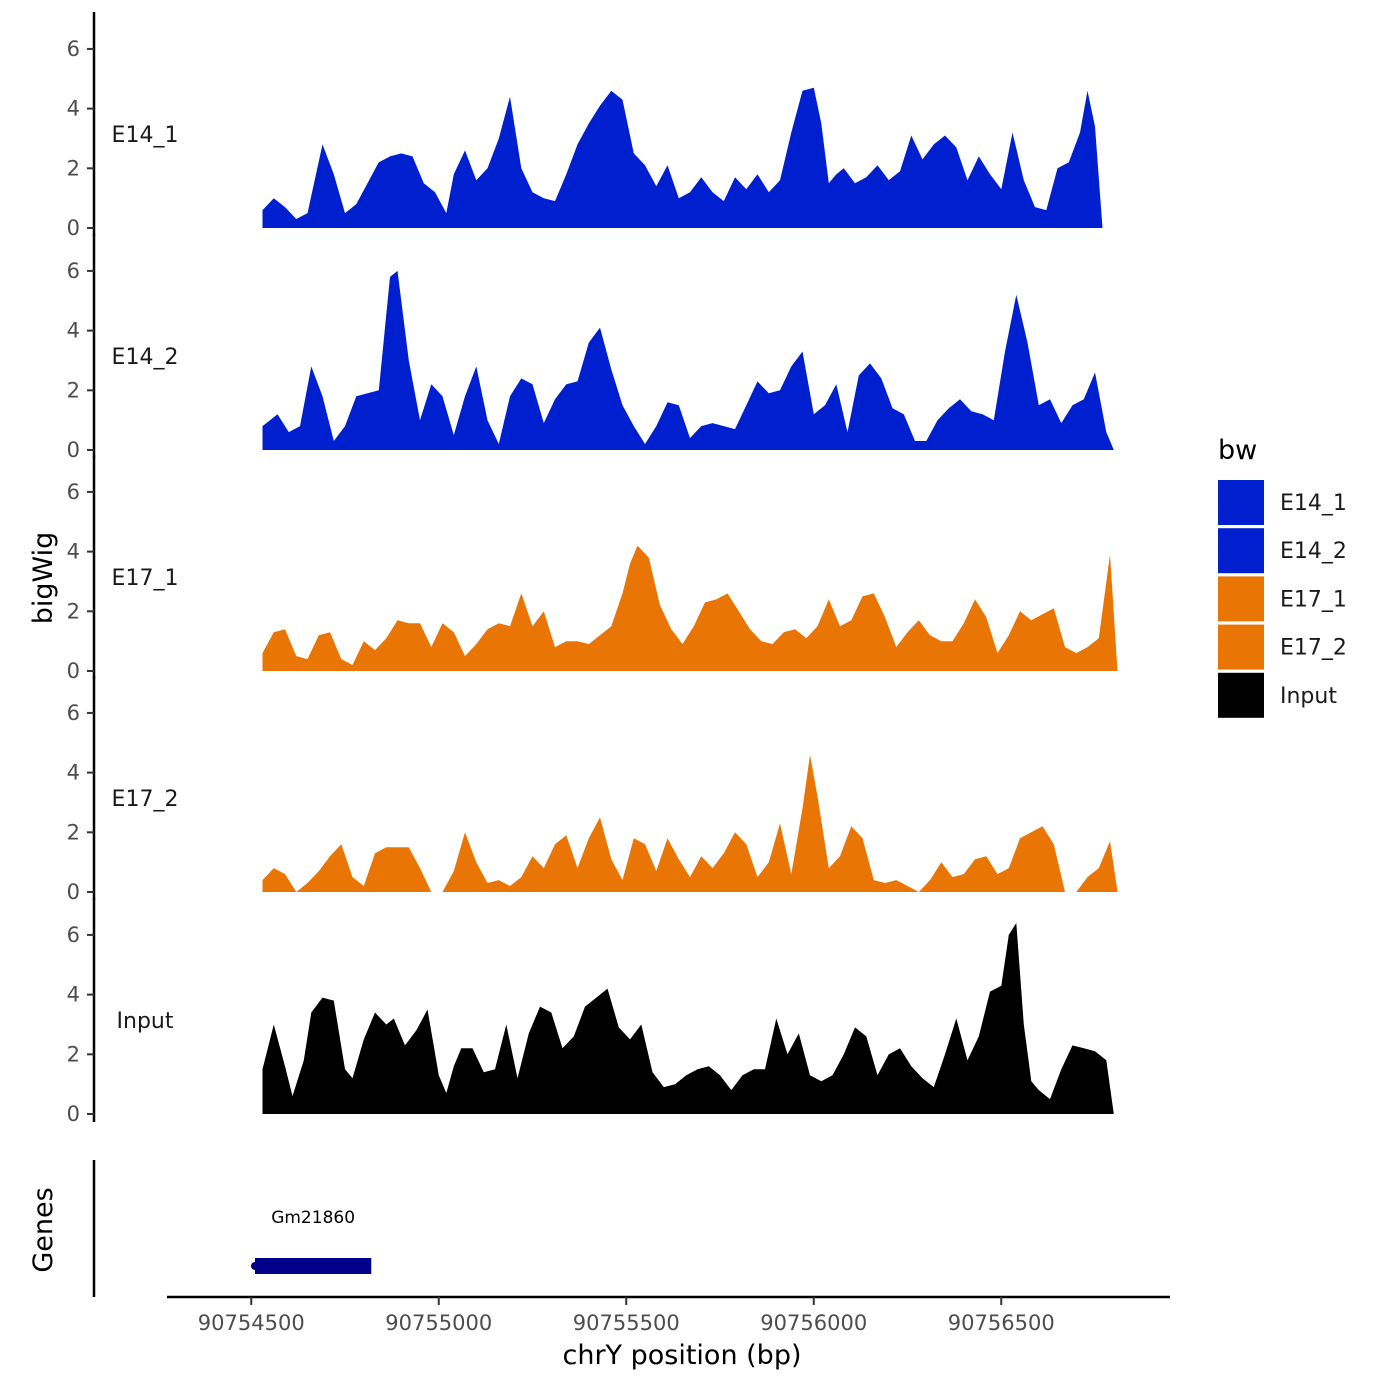 Image resolution: width=1400 pixels, height=1400 pixels. What do you see at coordinates (313, 1266) in the screenshot?
I see `gene-body` at bounding box center [313, 1266].